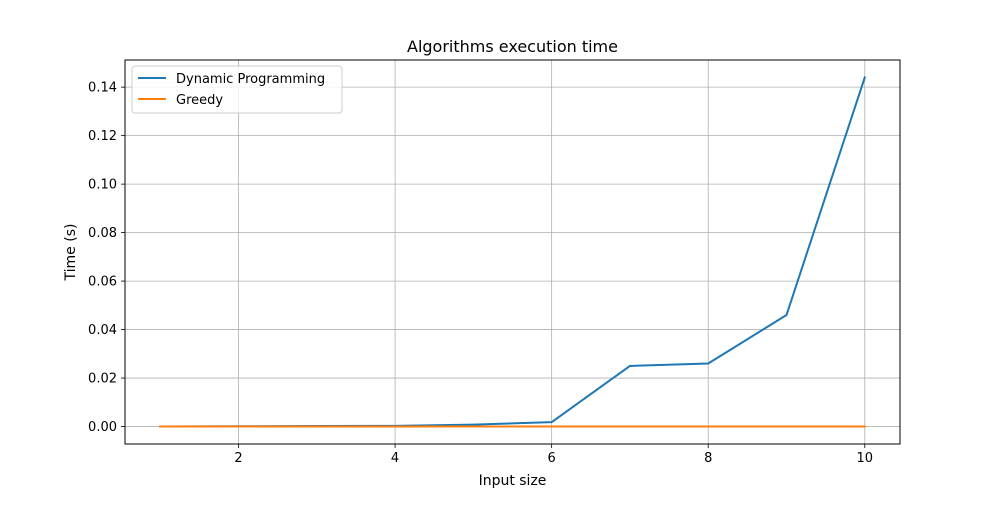 This screenshot has height=505, width=1000. What do you see at coordinates (102, 136) in the screenshot?
I see `y-tick-label: 0.12` at bounding box center [102, 136].